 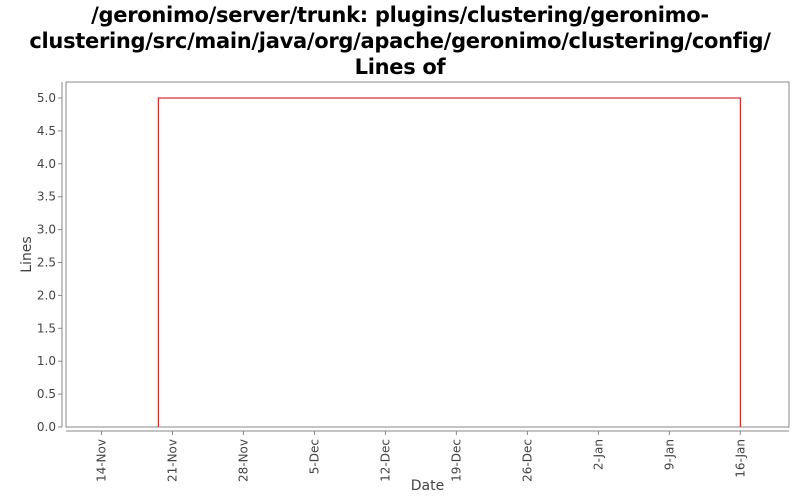 I want to click on y-ticks: 0.0 0.5 1.0 1.5 2.0 2.5 3.0 3.5 4.0 4.5 5.0, so click(x=49, y=262).